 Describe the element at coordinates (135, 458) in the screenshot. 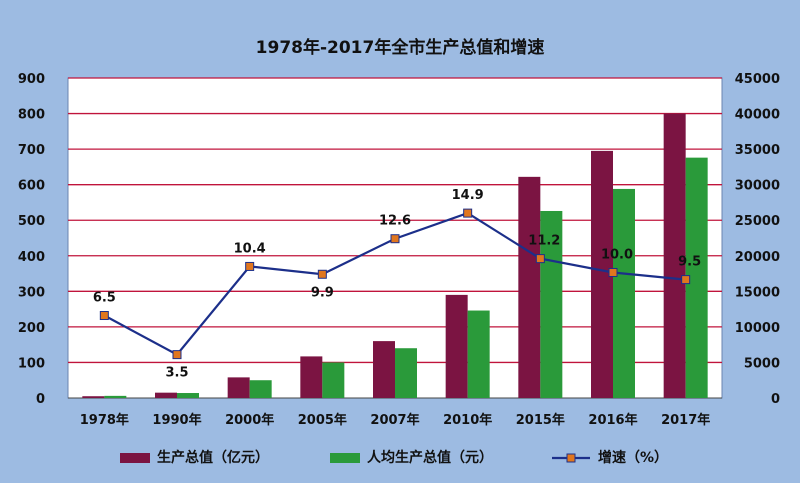

I see `legend-swatch-gdp` at that location.